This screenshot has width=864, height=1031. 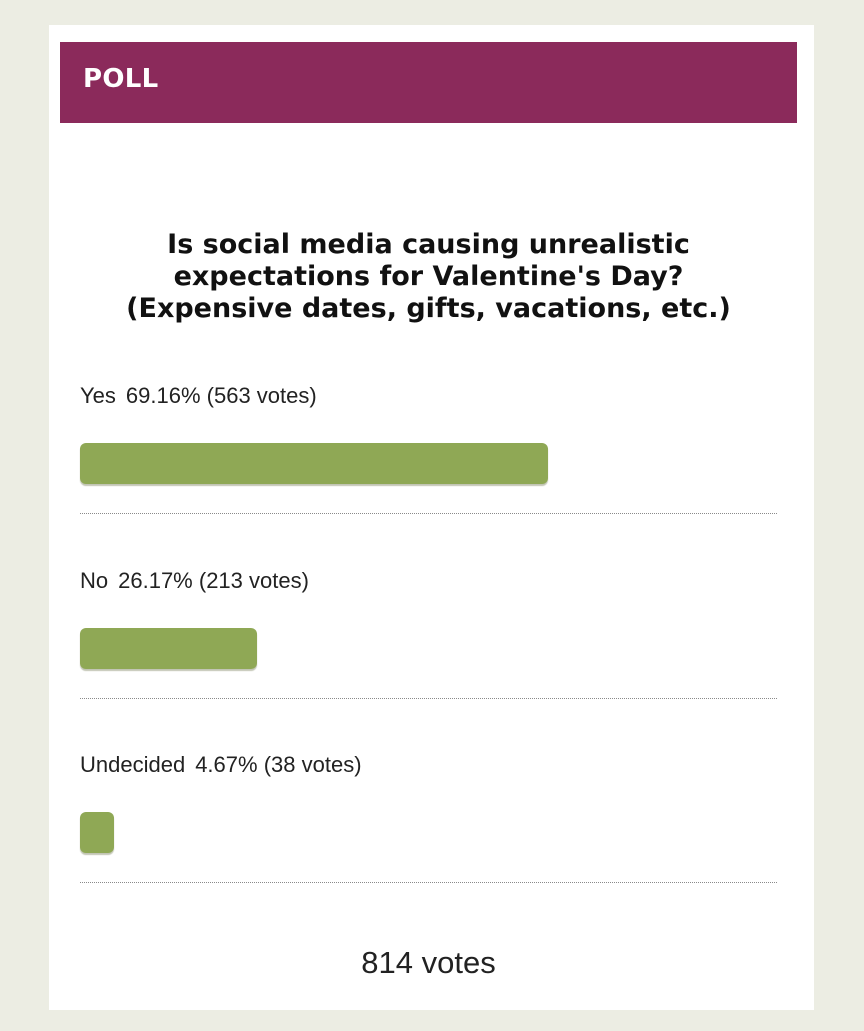 What do you see at coordinates (428, 82) in the screenshot?
I see `poll-header: POLL` at bounding box center [428, 82].